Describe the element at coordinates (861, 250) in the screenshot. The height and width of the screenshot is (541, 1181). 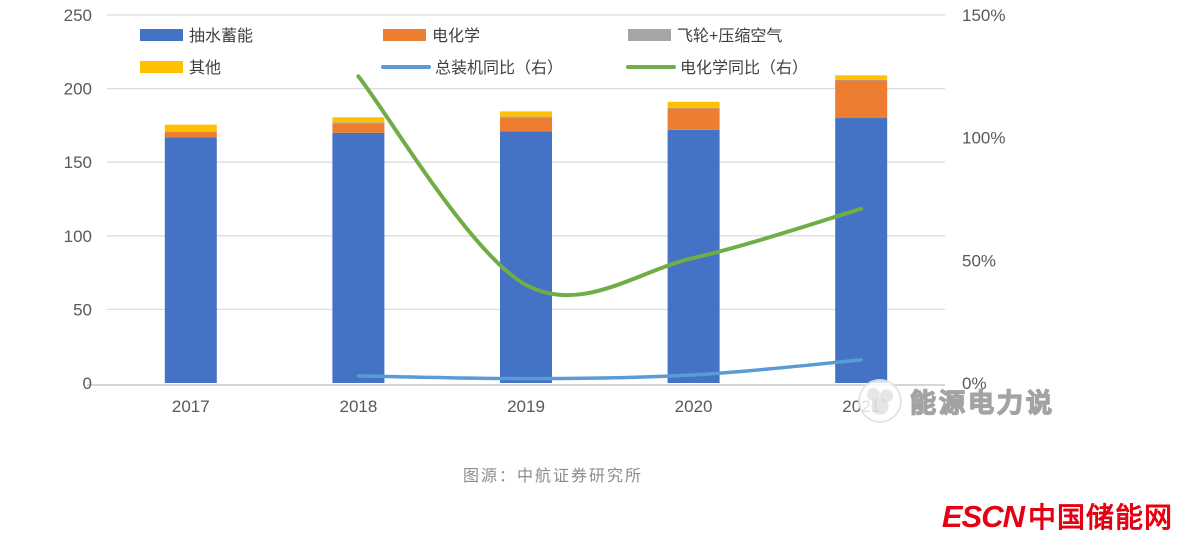
I see `bar-segment-抽水蓄能-2021` at that location.